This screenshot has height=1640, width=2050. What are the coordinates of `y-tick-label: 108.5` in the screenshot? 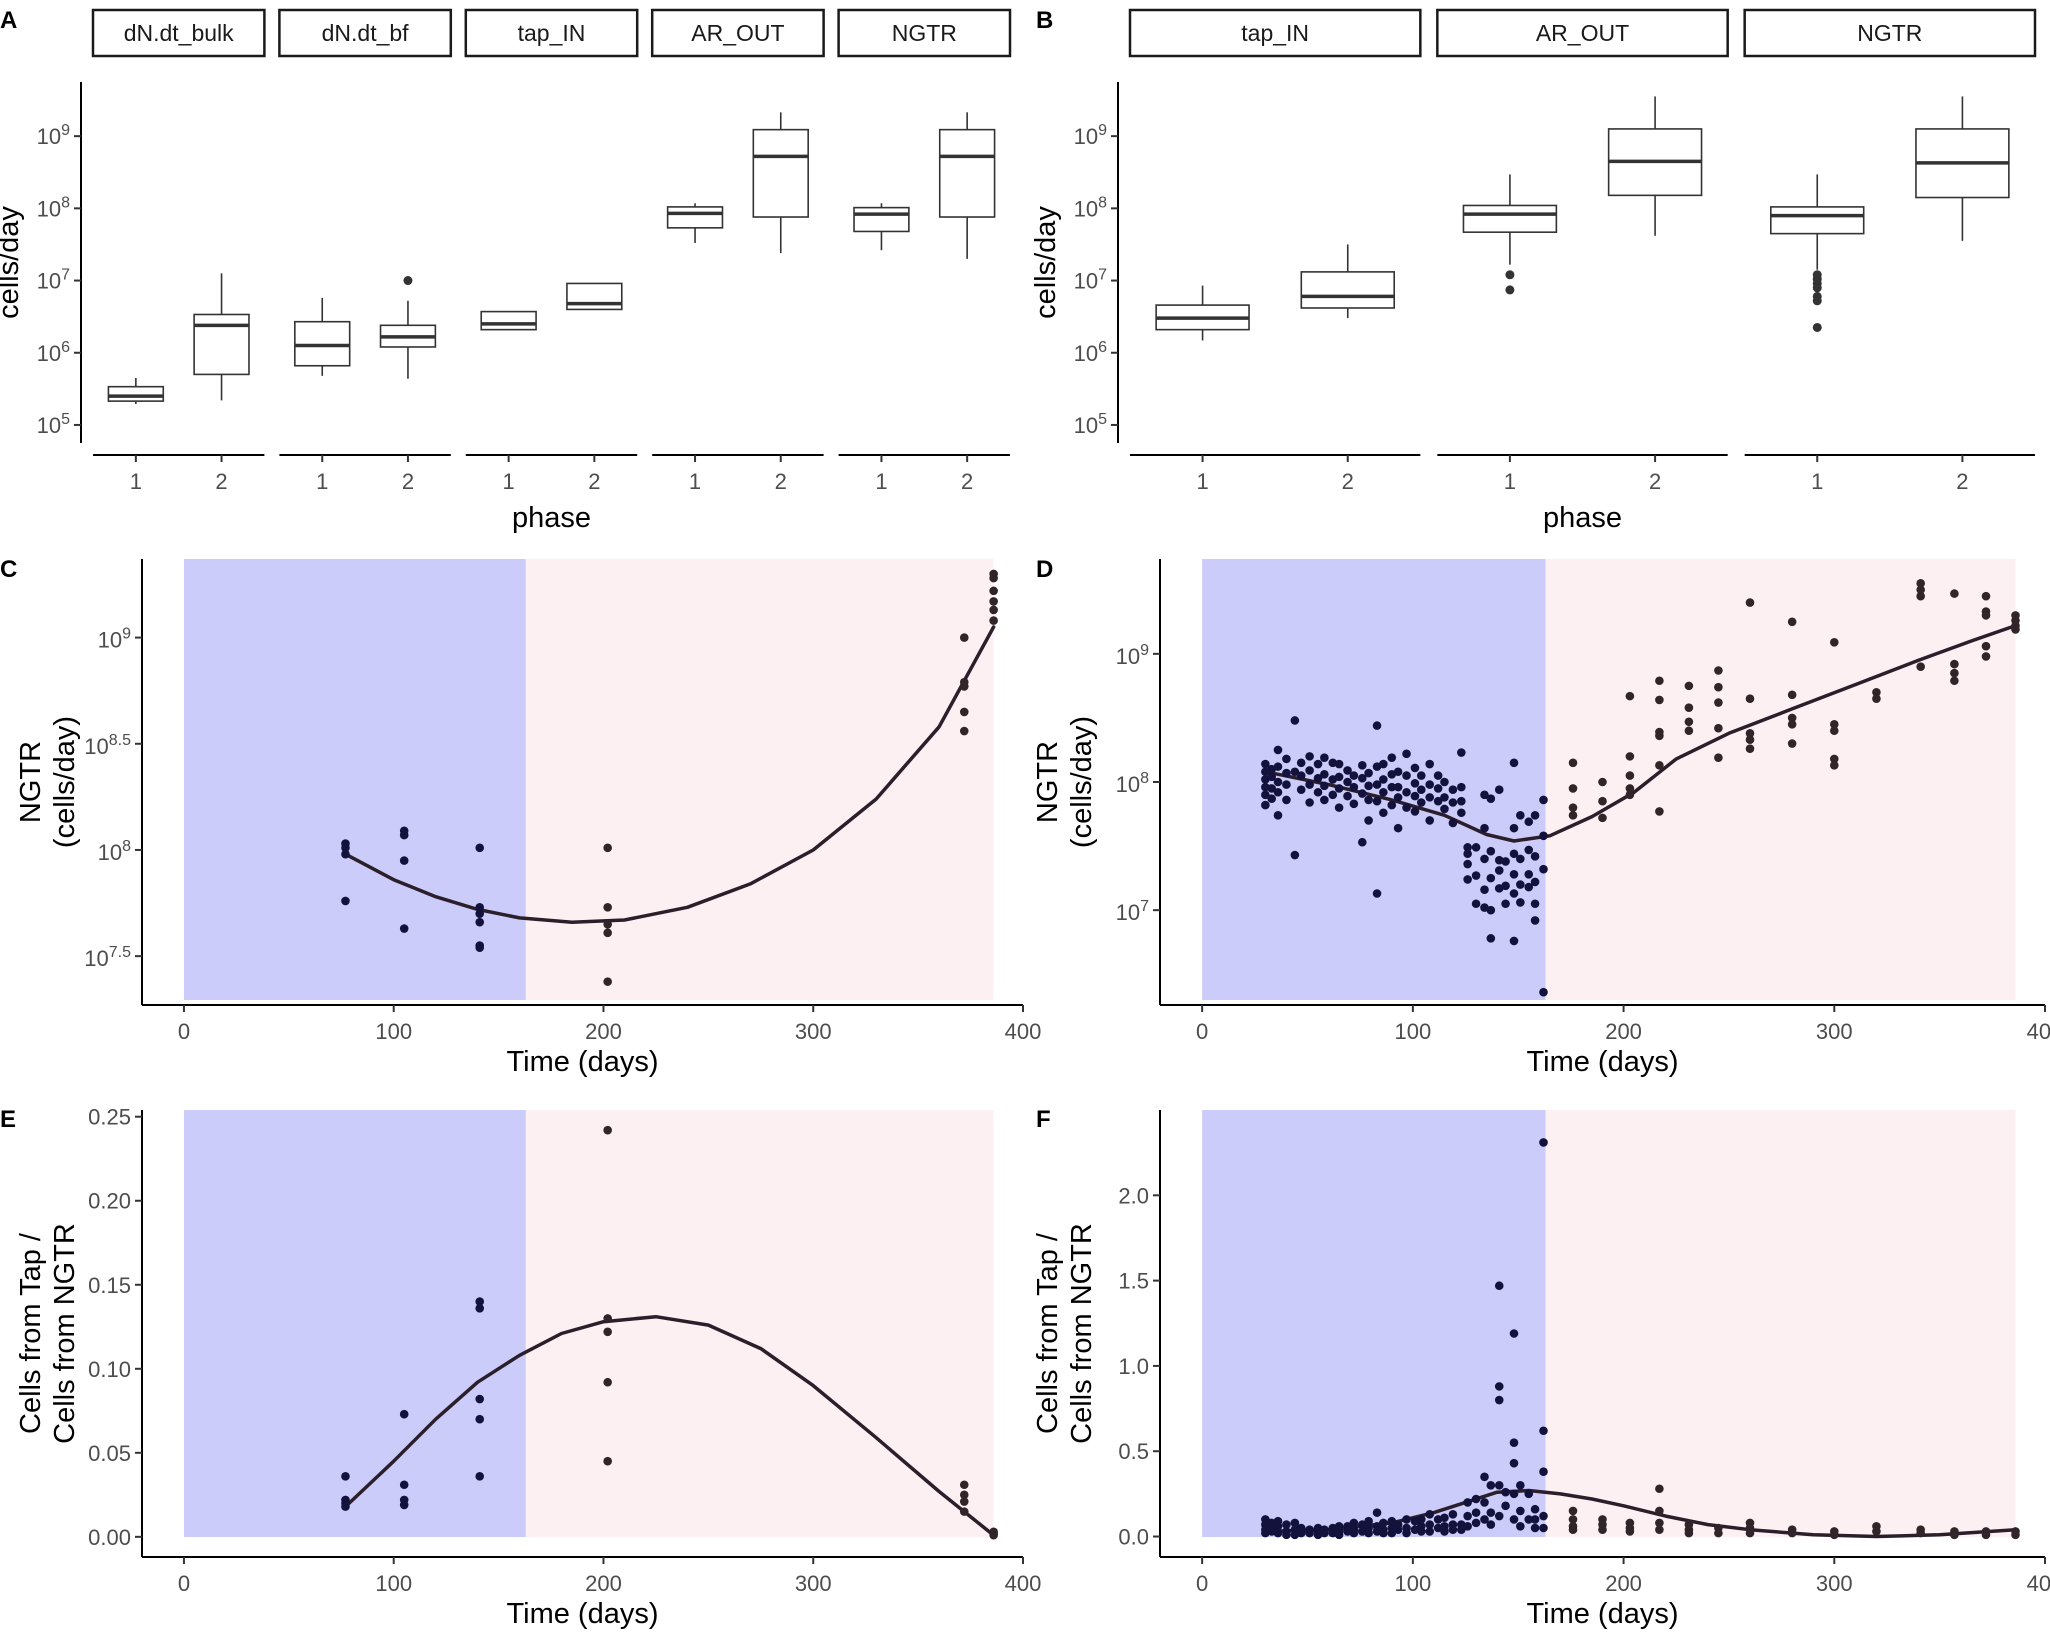 It's located at (107, 745).